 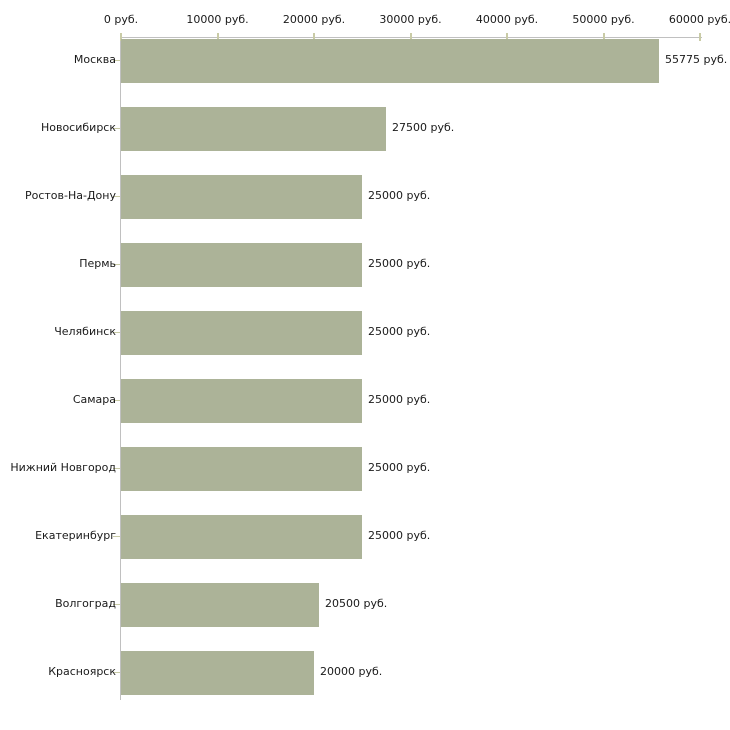 What do you see at coordinates (696, 59) in the screenshot?
I see `bar-value-label: 55775 руб.` at bounding box center [696, 59].